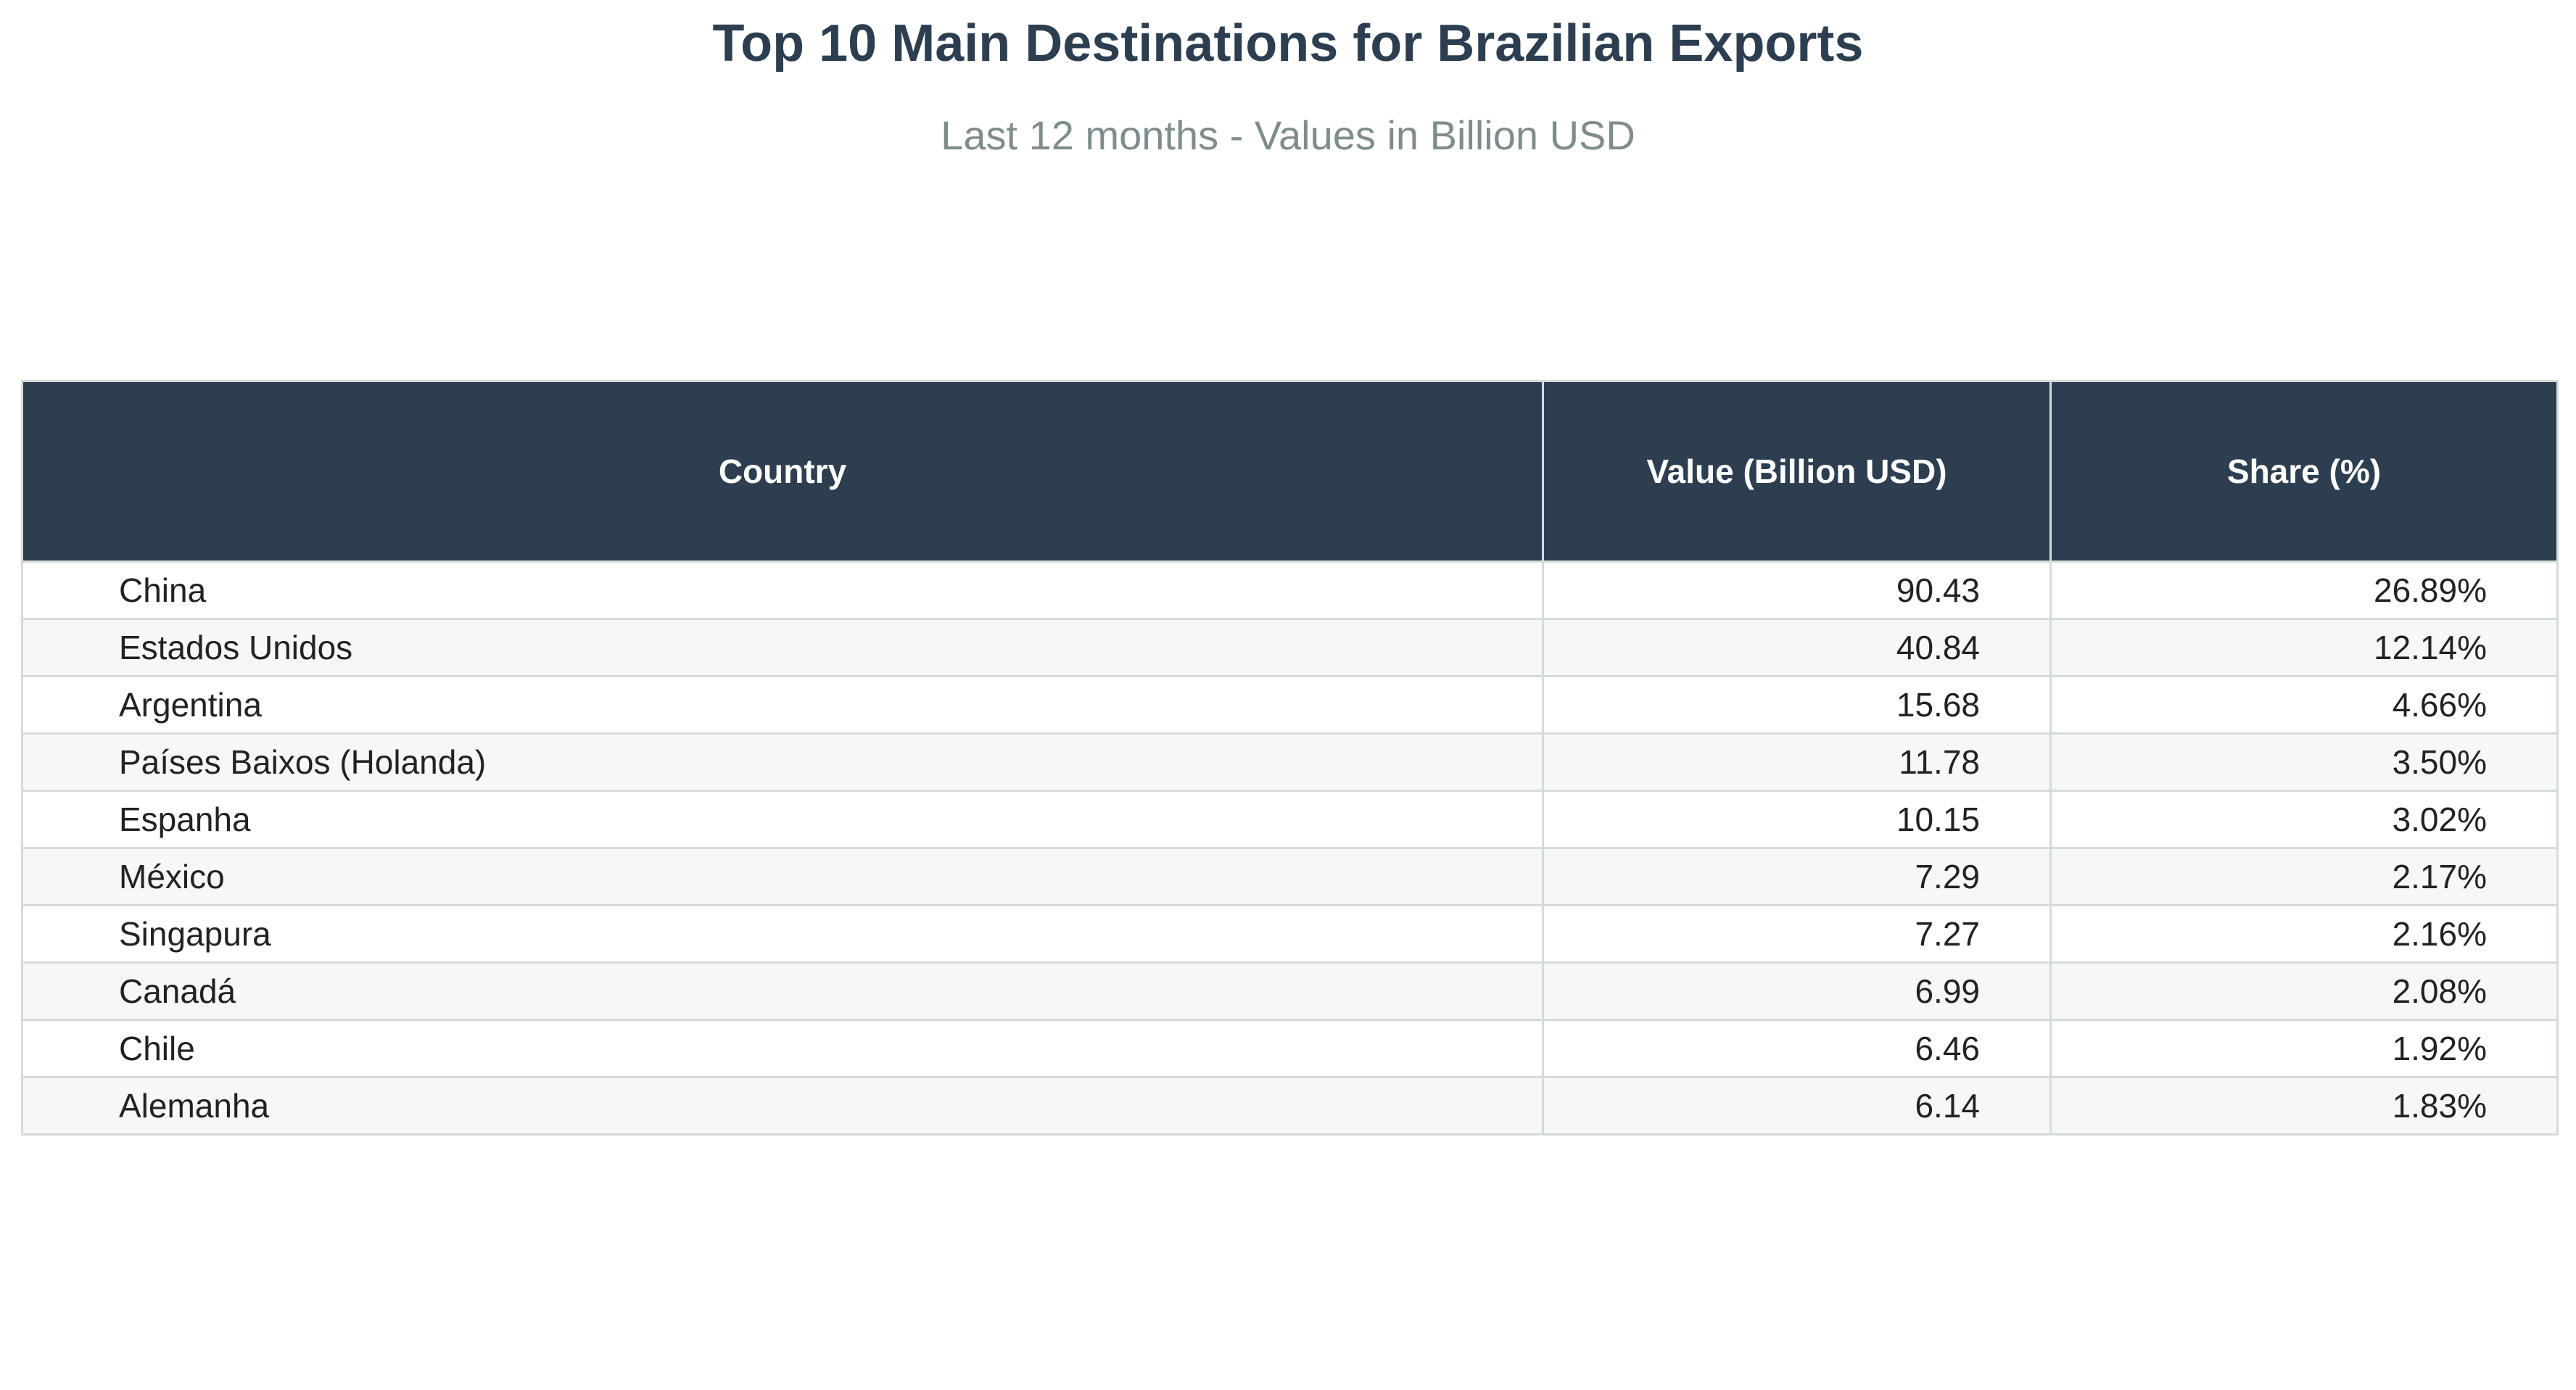 Image resolution: width=2576 pixels, height=1390 pixels. What do you see at coordinates (2304, 991) in the screenshot?
I see `share-cell: 2.08%` at bounding box center [2304, 991].